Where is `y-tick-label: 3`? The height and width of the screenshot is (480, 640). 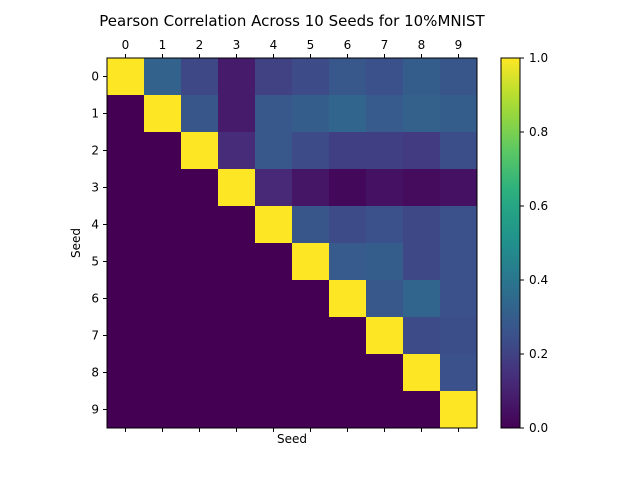
y-tick-label: 3 is located at coordinates (95, 188).